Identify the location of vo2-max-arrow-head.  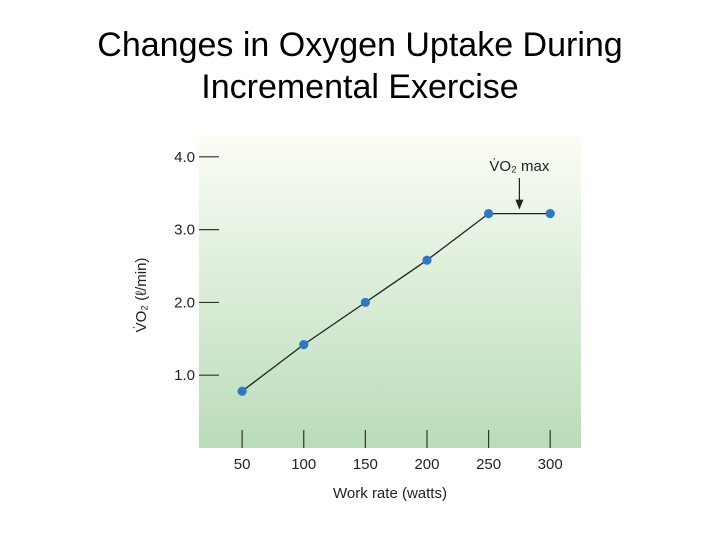
(519, 204).